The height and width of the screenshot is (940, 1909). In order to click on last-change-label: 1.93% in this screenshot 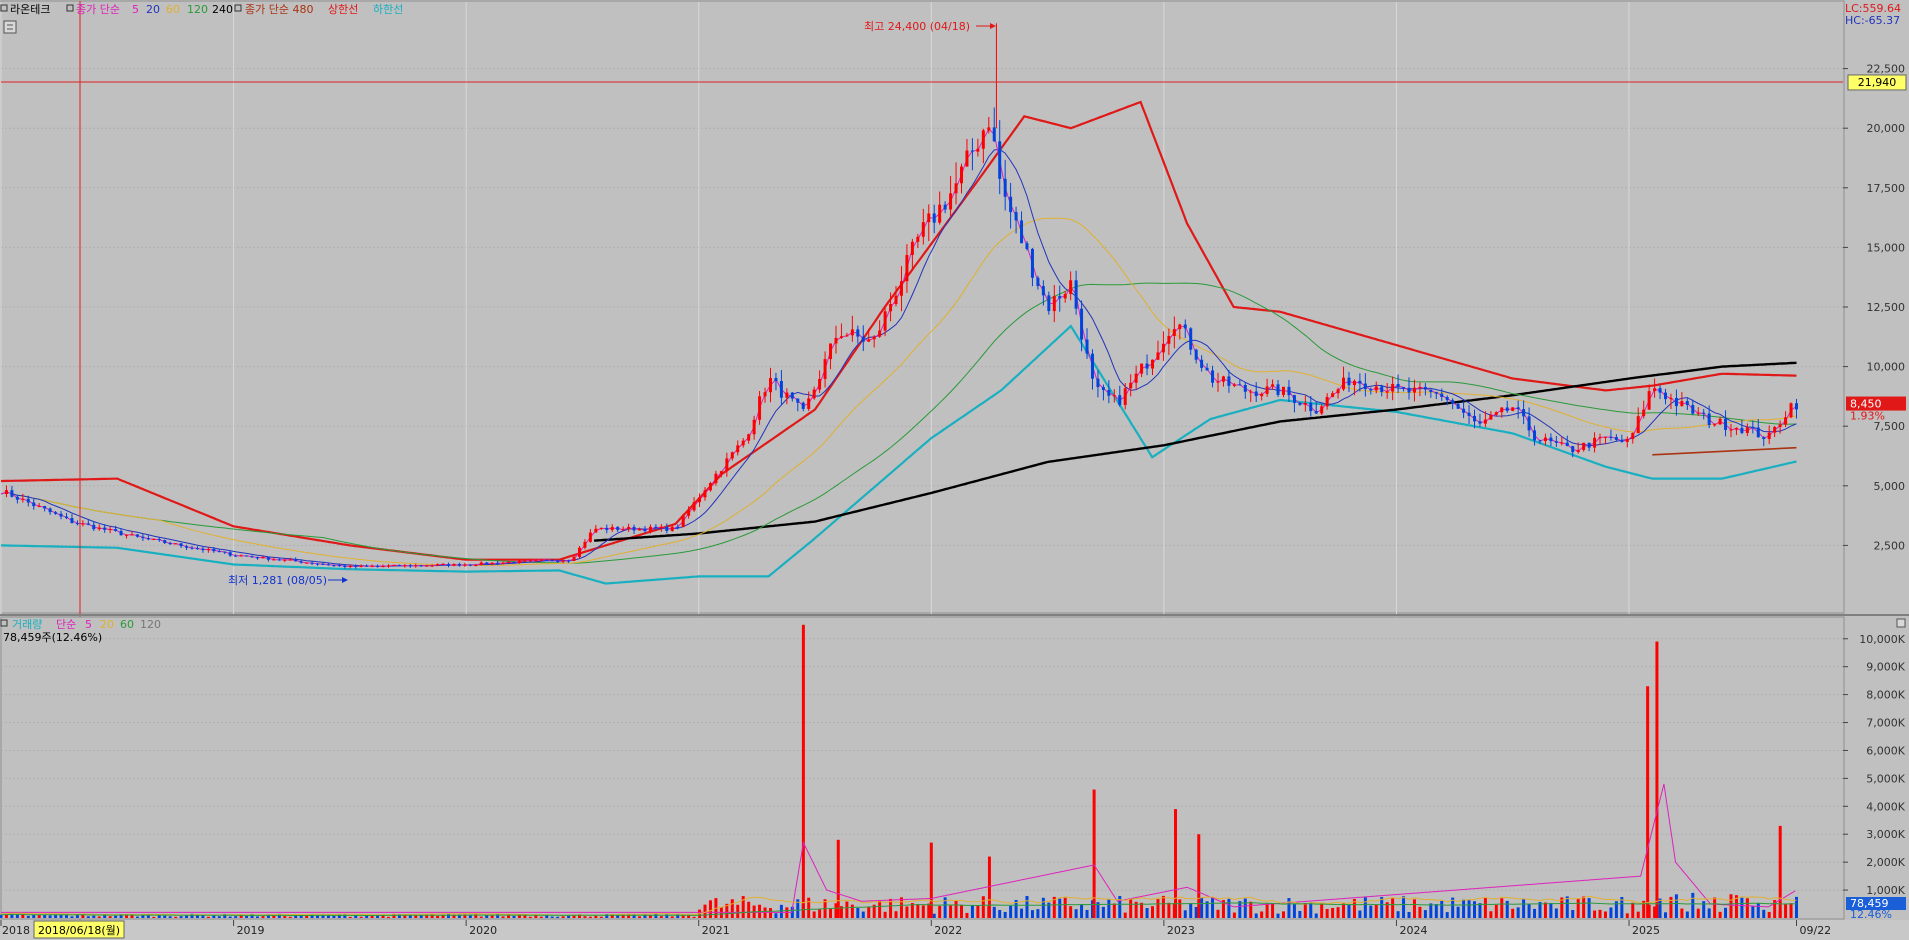, I will do `click(1867, 416)`.